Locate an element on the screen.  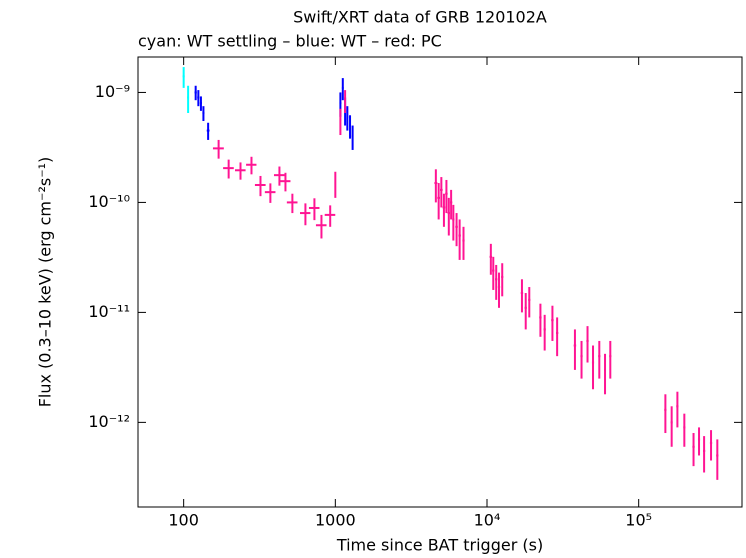
x-tick-label: 10⁴ is located at coordinates (487, 520).